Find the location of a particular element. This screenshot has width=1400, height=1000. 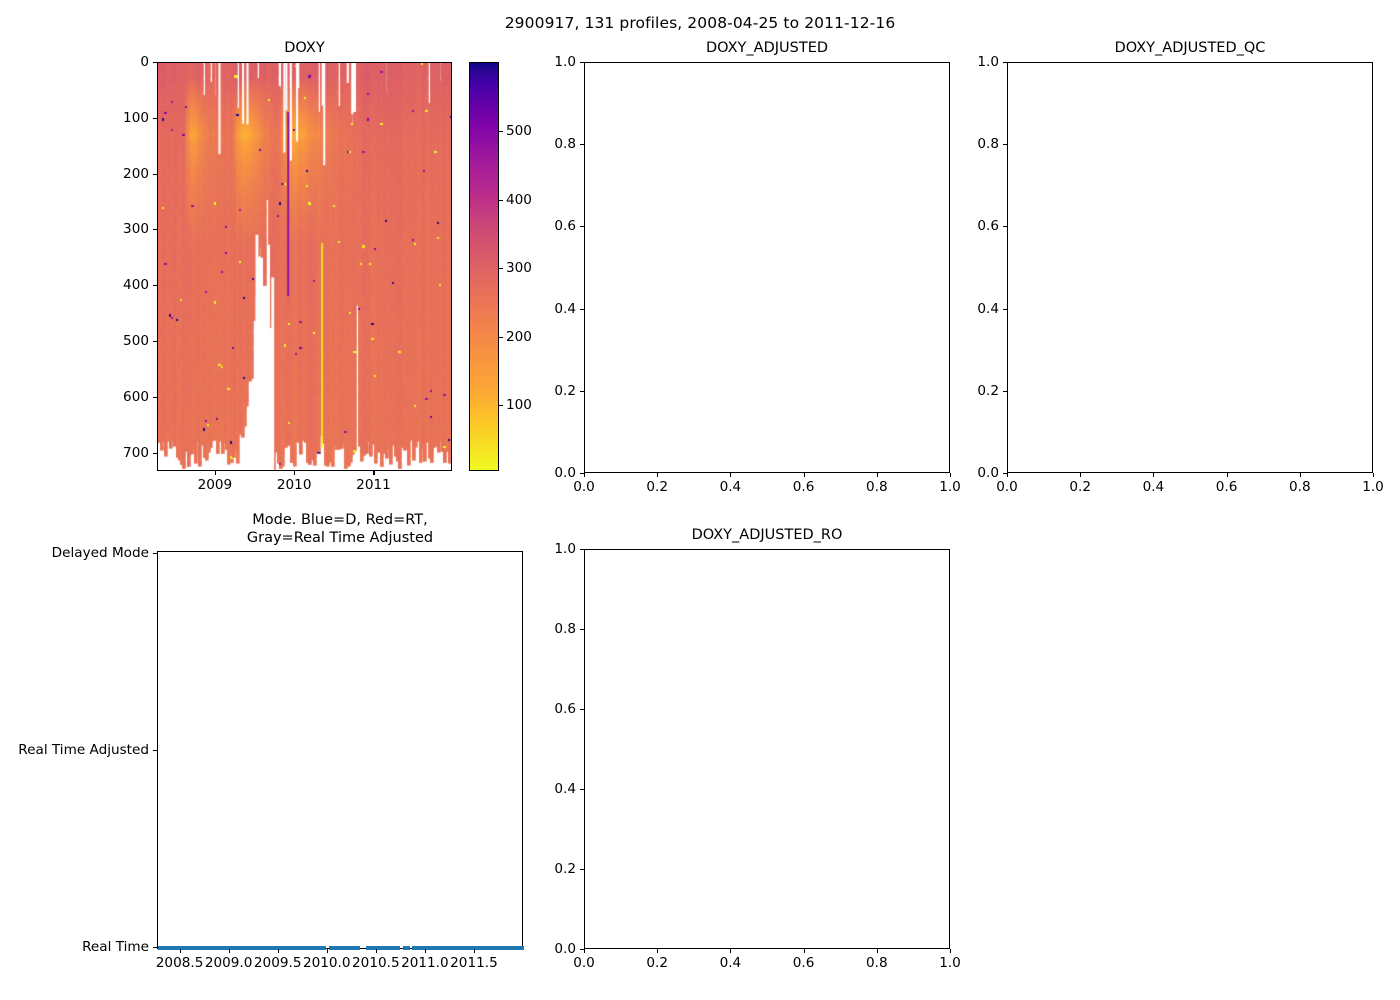

doxy-adjusted-y-label: 0.0 is located at coordinates (565, 473).